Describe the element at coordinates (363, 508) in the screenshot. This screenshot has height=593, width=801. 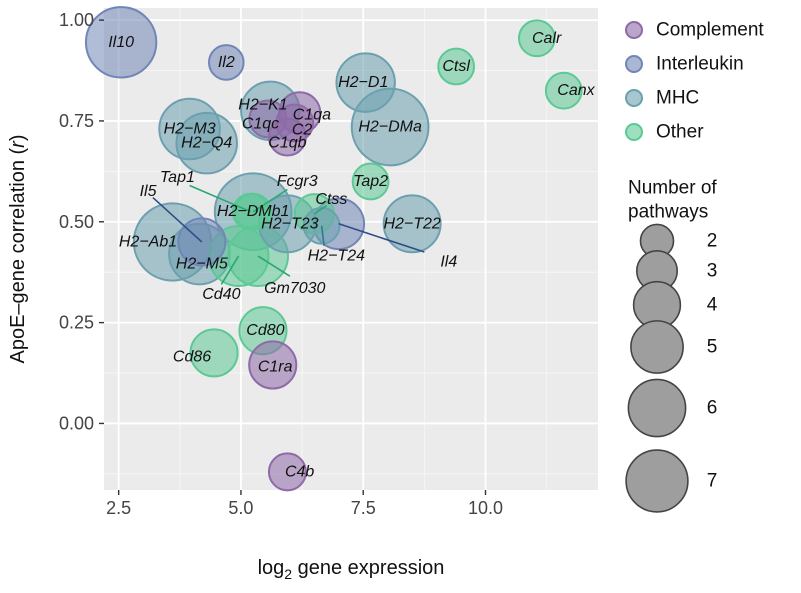
I see `x-tick-label: 7.5` at that location.